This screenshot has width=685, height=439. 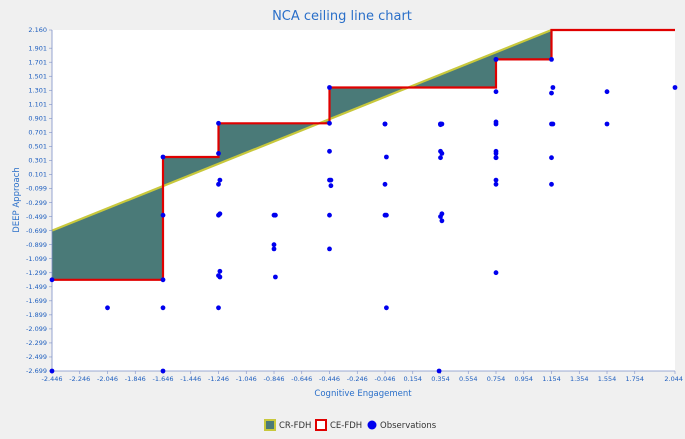 What do you see at coordinates (218, 379) in the screenshot?
I see `x-tick-label: -1.246` at bounding box center [218, 379].